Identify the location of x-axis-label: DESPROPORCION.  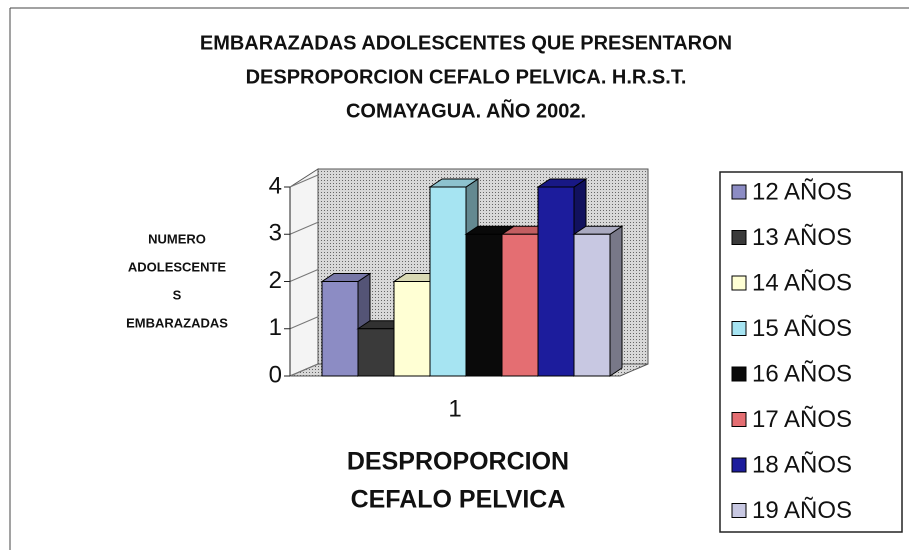
(458, 462).